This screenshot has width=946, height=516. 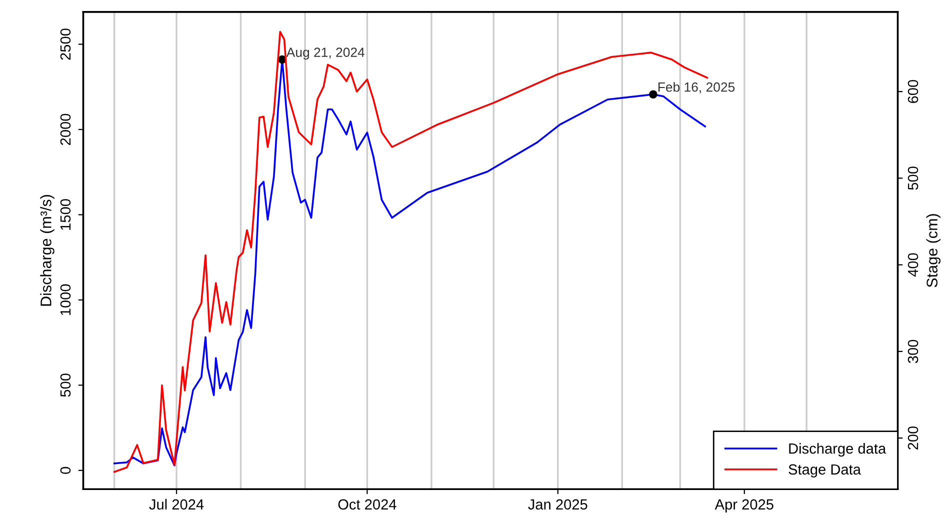 What do you see at coordinates (913, 178) in the screenshot?
I see `y2-tick-label: 500` at bounding box center [913, 178].